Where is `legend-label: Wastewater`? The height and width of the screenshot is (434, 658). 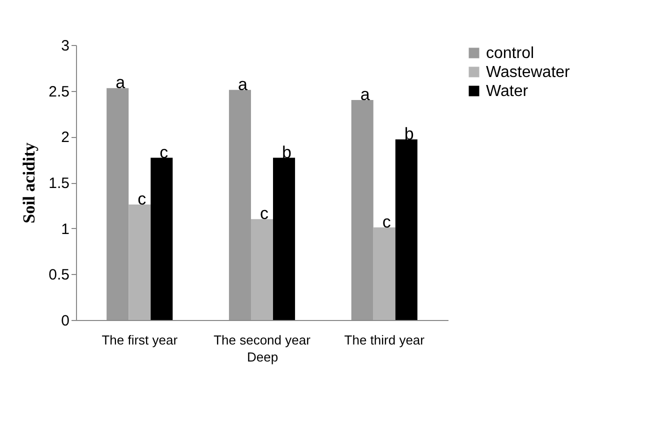 legend-label: Wastewater is located at coordinates (528, 72).